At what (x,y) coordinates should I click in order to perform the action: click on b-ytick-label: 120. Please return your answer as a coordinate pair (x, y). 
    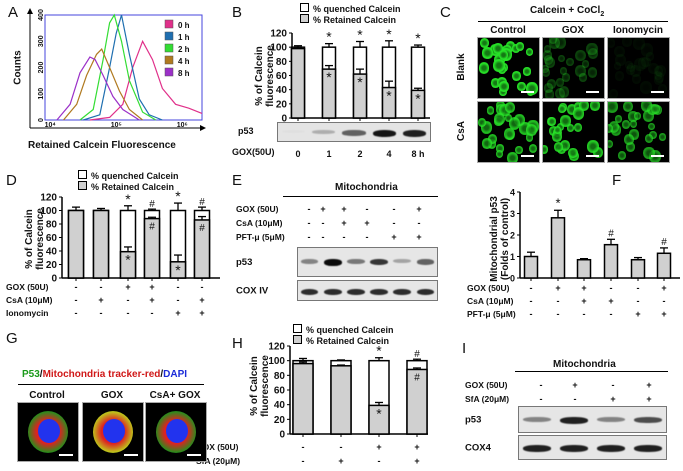
    Looking at the image, I should click on (278, 34).